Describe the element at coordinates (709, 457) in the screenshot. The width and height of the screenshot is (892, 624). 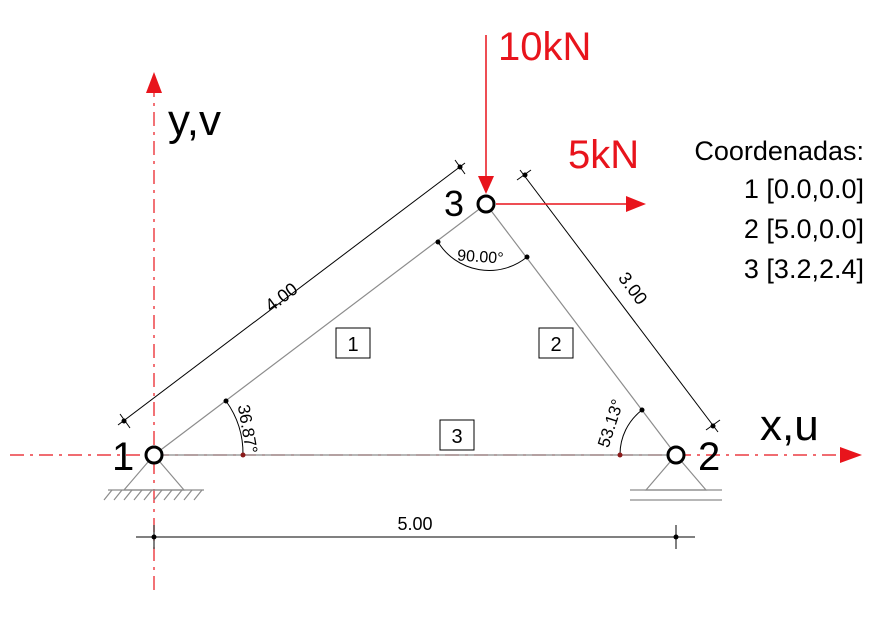
I see `node-2-label: 2` at that location.